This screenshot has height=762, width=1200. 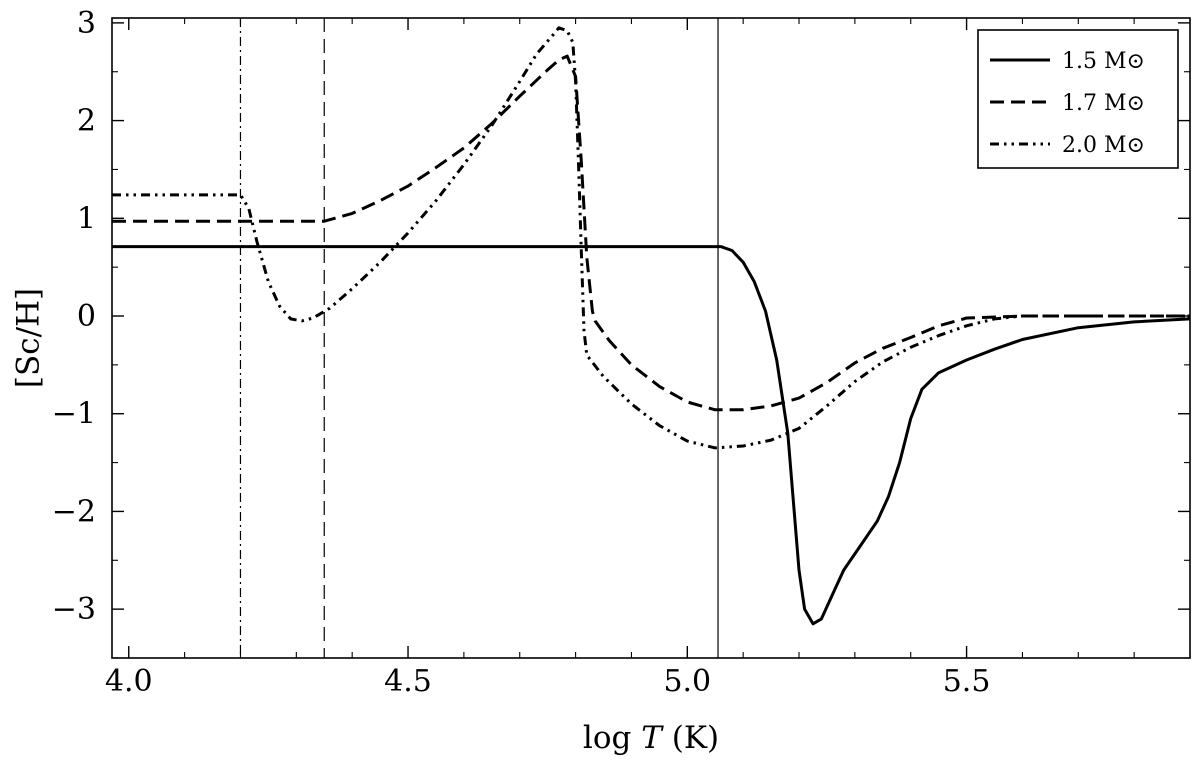 I want to click on y-tick-label: −2, so click(x=74, y=511).